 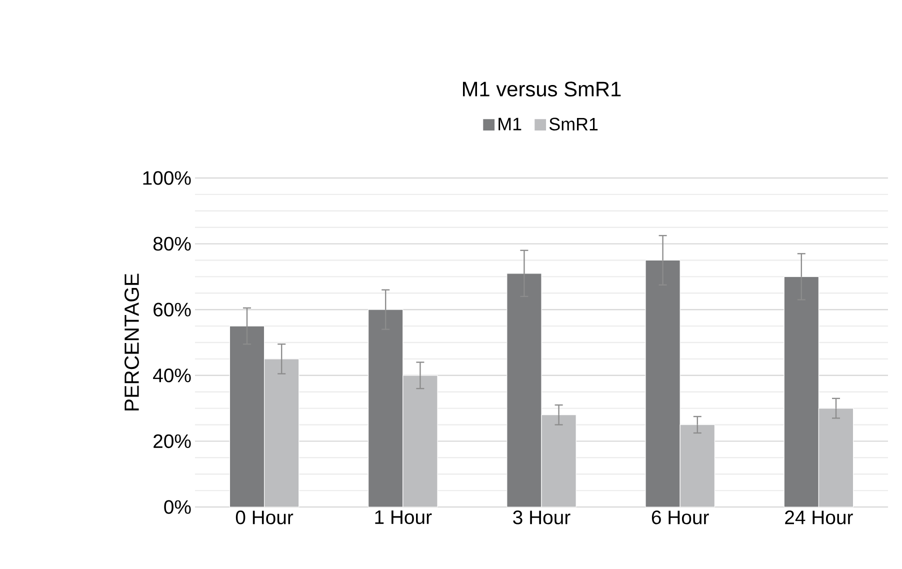 What do you see at coordinates (172, 375) in the screenshot?
I see `y-tick-label: 40%` at bounding box center [172, 375].